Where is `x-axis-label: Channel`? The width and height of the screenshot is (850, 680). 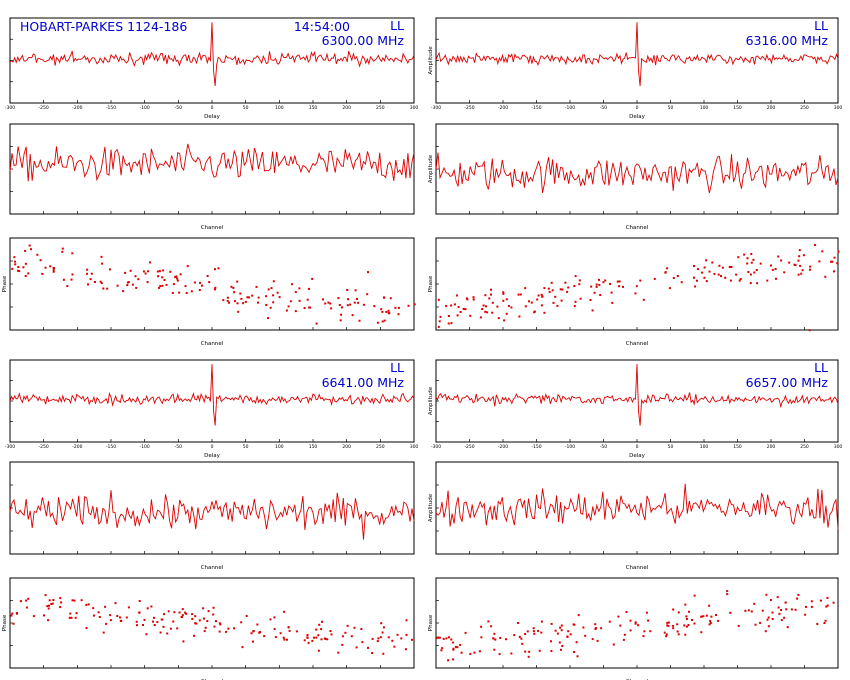
x-axis-label: Channel is located at coordinates (212, 344).